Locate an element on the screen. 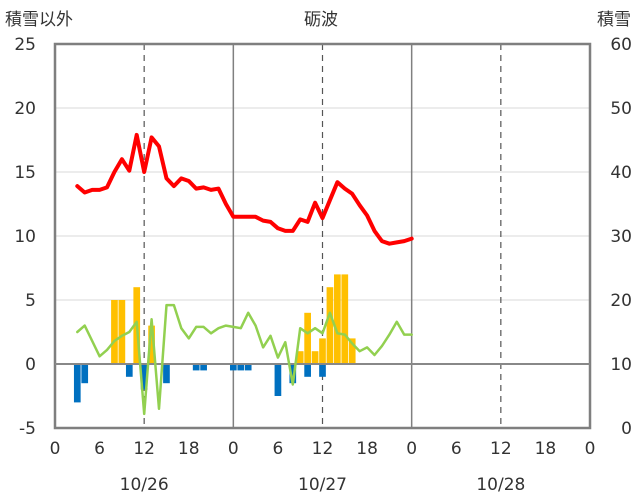  date-label: 10/26 is located at coordinates (144, 485).